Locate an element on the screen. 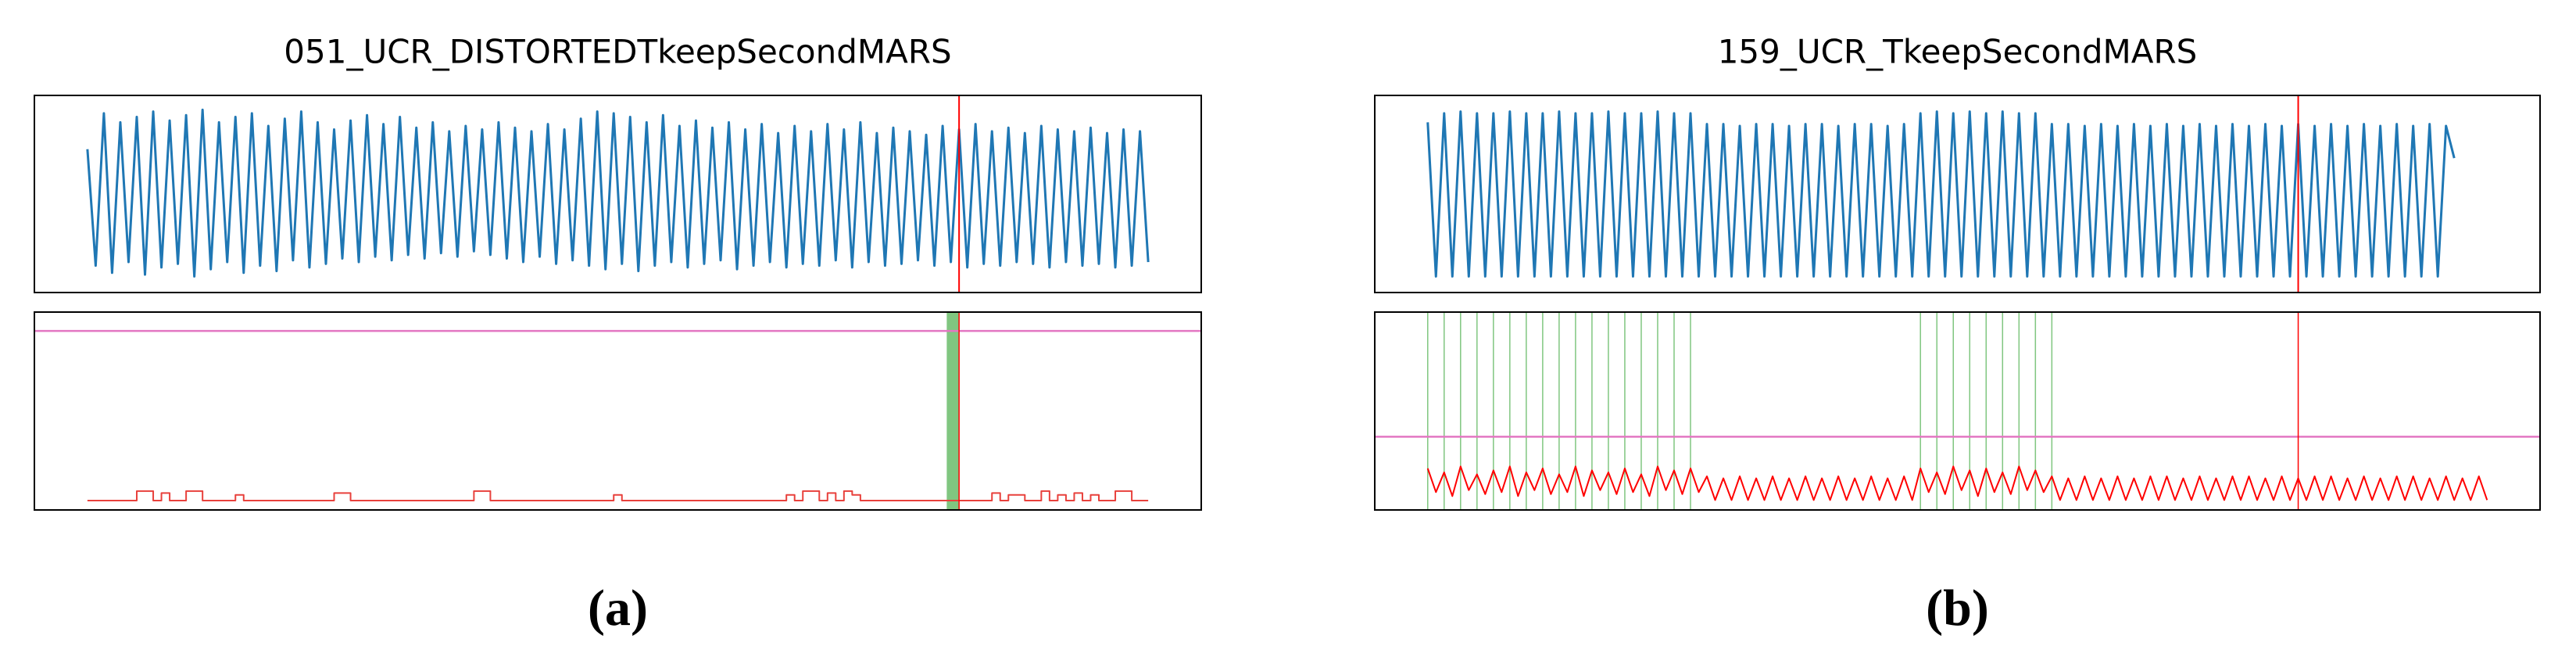 This screenshot has height=657, width=2576. panel-title: 159_UCR_TkeepSecondMARS is located at coordinates (1958, 52).